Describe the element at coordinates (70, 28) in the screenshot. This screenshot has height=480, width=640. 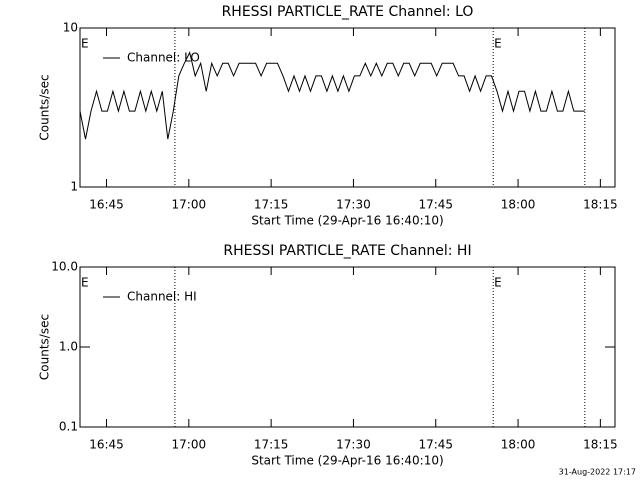
I see `y-tick-label: 10` at that location.